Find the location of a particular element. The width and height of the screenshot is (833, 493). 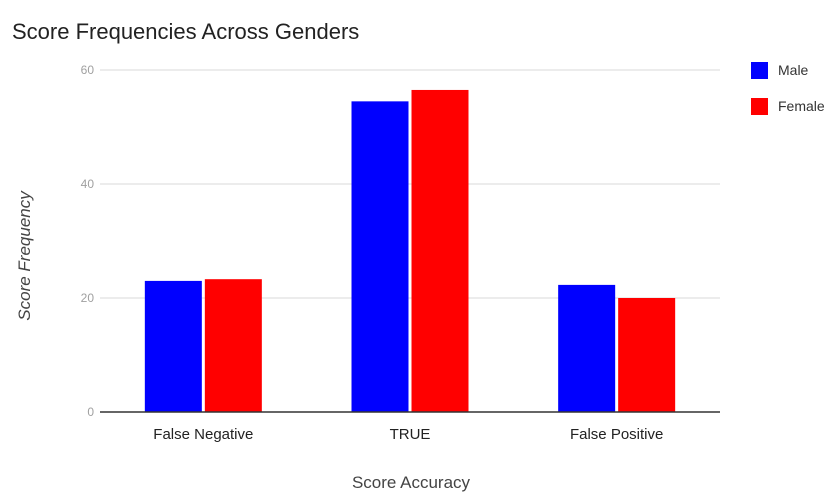

bar-female-false-negative is located at coordinates (233, 345).